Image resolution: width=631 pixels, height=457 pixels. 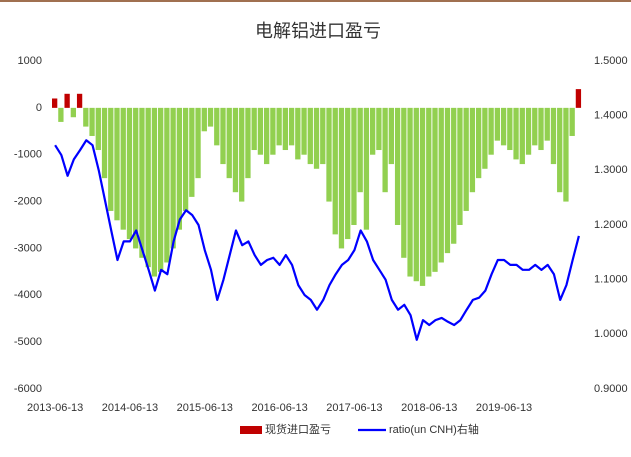 I want to click on y-tick-label: -2000, so click(x=28, y=201).